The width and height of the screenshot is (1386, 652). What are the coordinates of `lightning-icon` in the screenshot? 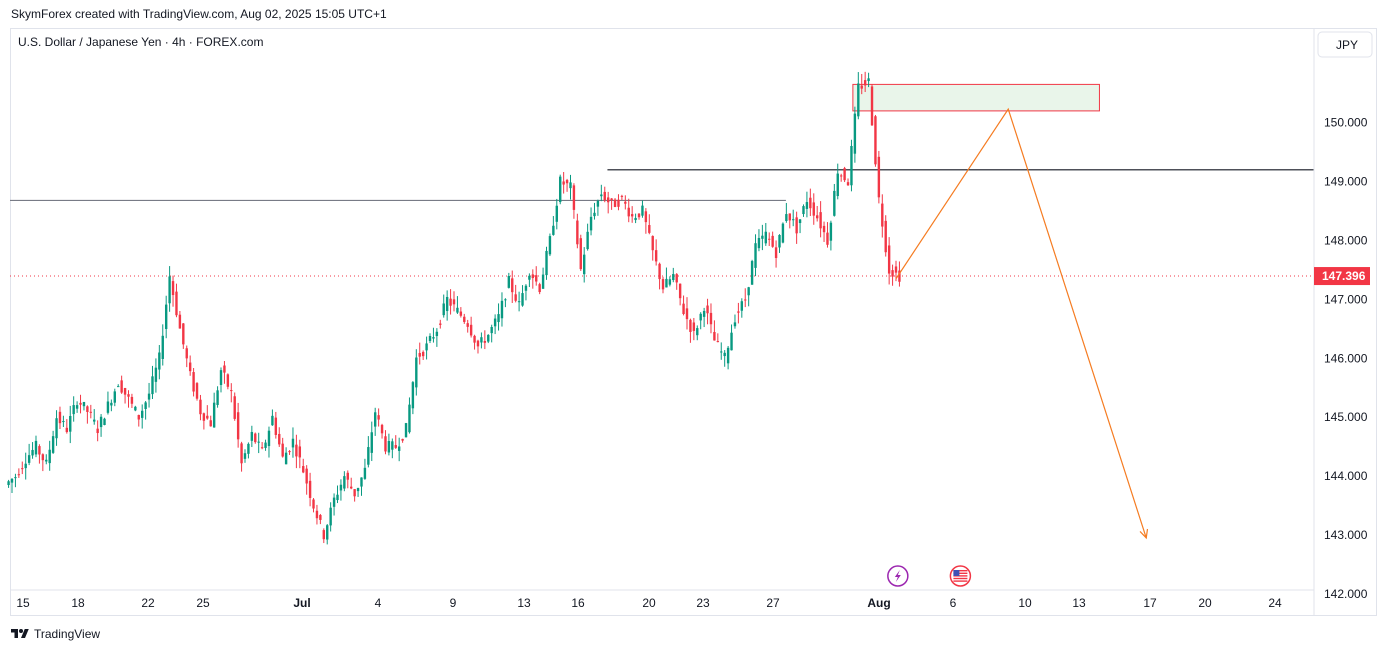 It's located at (898, 576).